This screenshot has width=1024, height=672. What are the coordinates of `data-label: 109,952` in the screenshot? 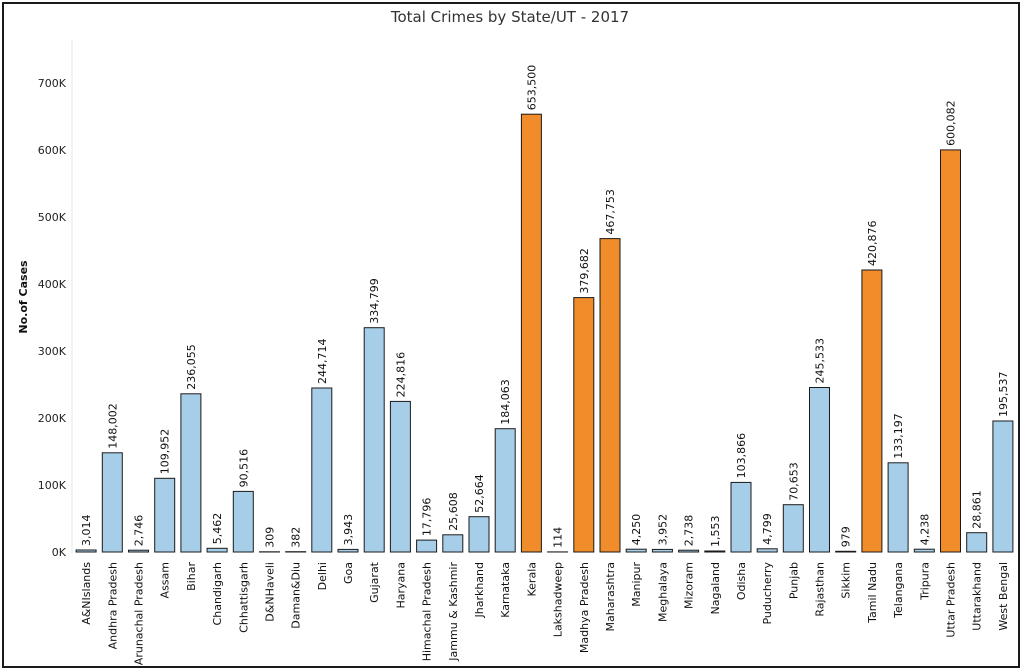 It's located at (165, 452).